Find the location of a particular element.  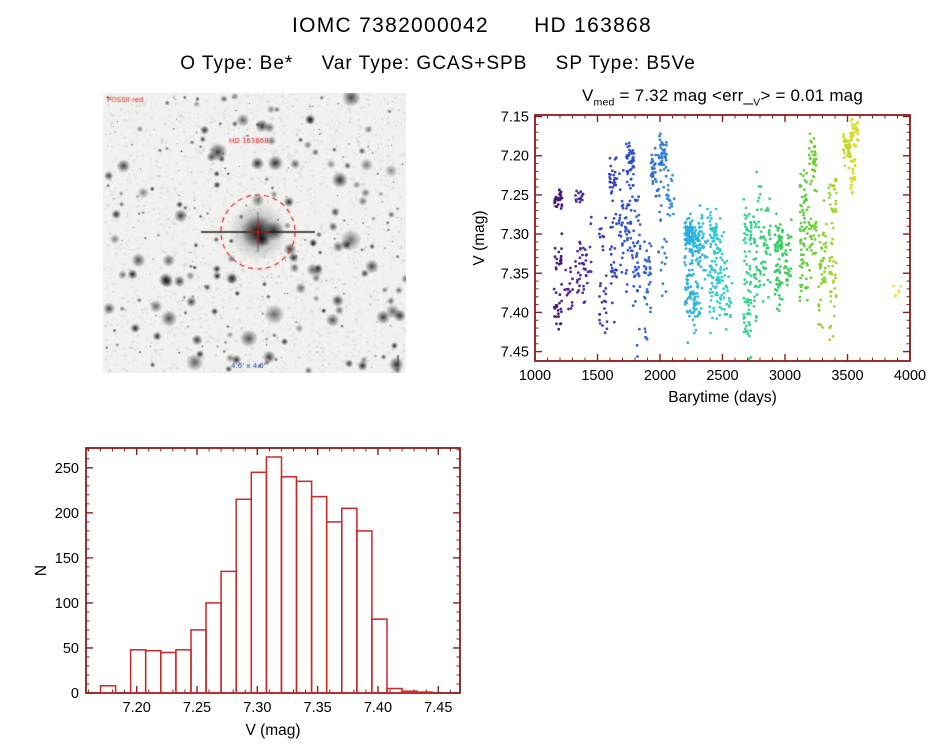

y-tick-label: 7.30 is located at coordinates (515, 235).